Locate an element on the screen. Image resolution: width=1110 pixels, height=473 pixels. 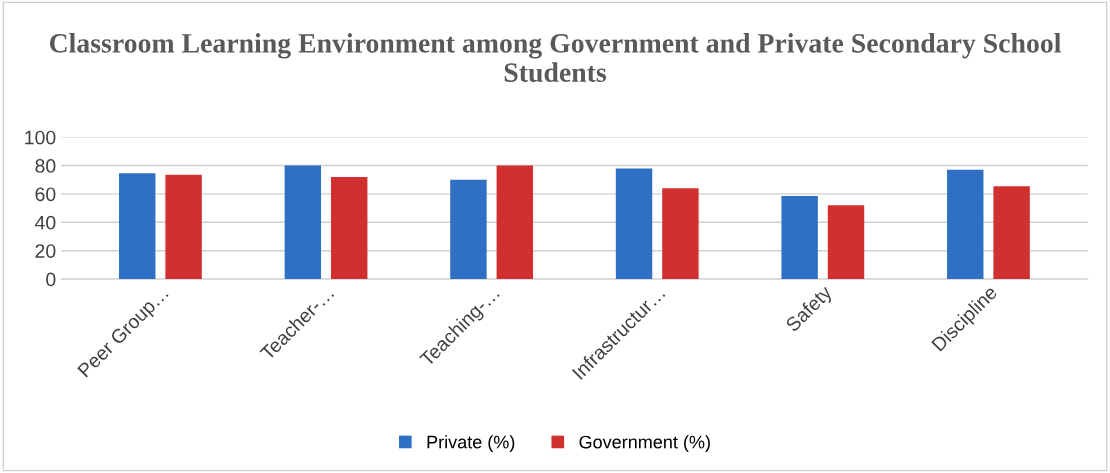
y-tick-label: 100 is located at coordinates (40, 137).